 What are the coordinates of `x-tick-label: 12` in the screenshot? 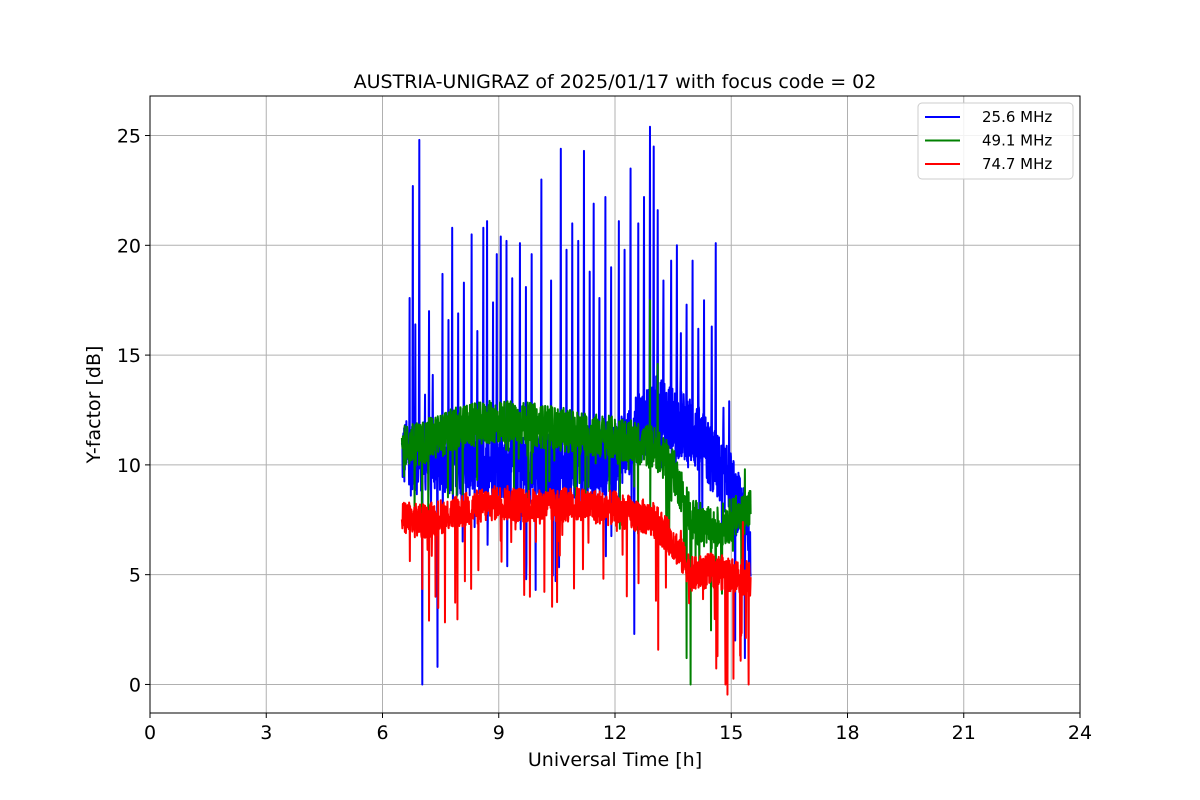 It's located at (615, 733).